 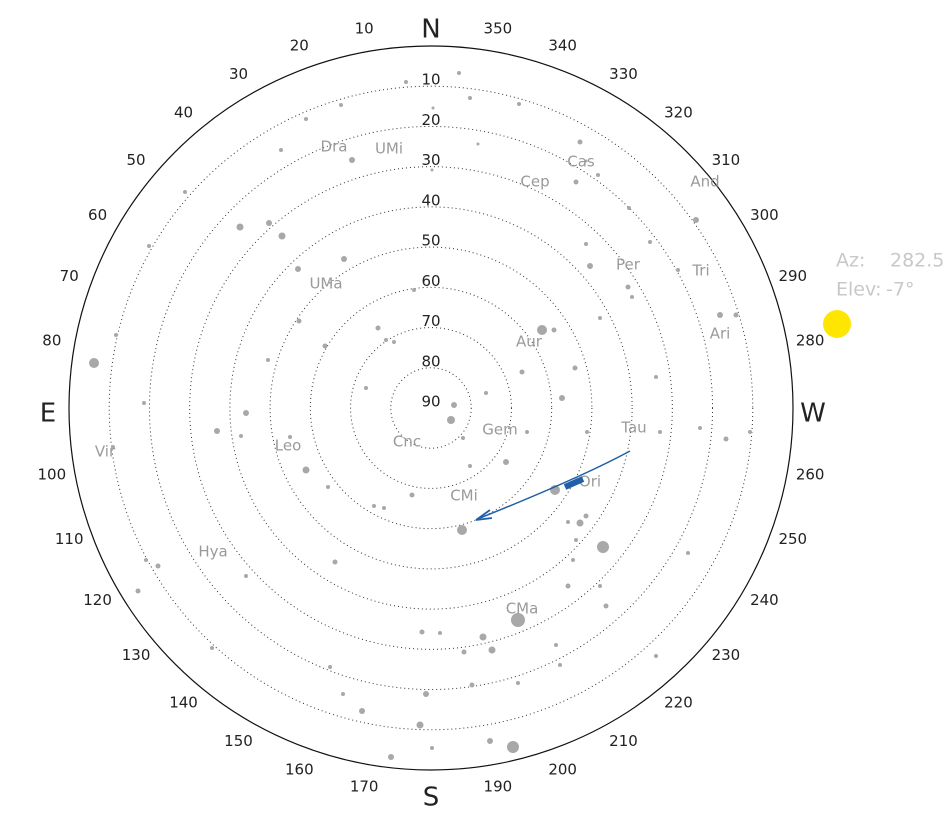 I want to click on constellation-label: Ari, so click(x=720, y=334).